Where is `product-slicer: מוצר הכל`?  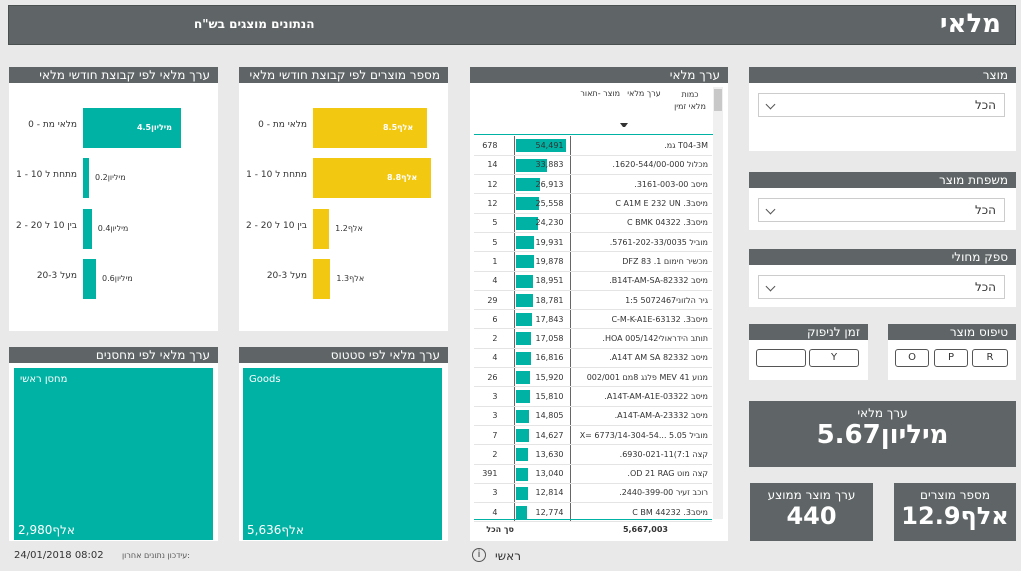
product-slicer: מוצר הכל is located at coordinates (882, 109).